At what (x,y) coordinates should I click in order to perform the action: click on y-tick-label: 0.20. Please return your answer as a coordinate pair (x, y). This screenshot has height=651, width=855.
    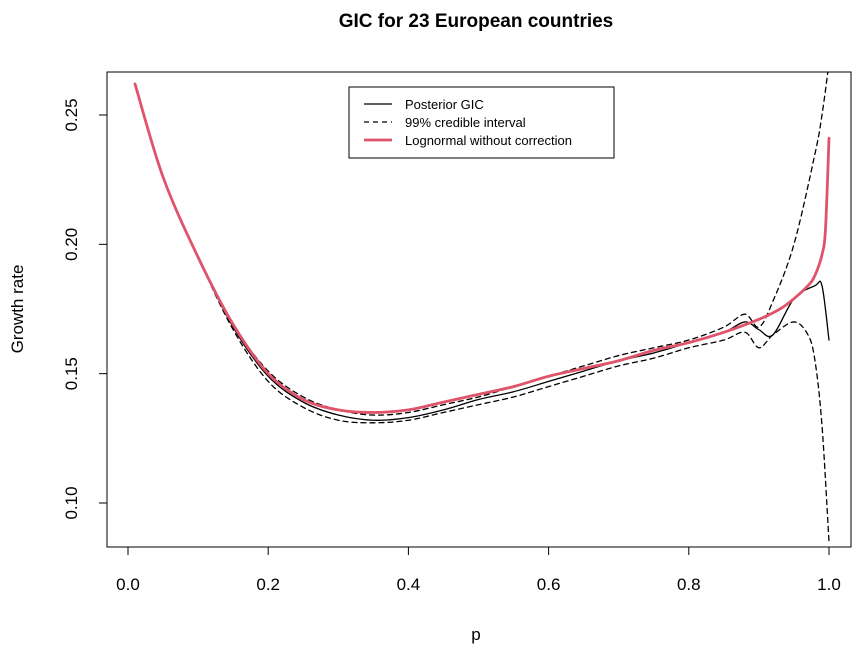
    Looking at the image, I should click on (71, 244).